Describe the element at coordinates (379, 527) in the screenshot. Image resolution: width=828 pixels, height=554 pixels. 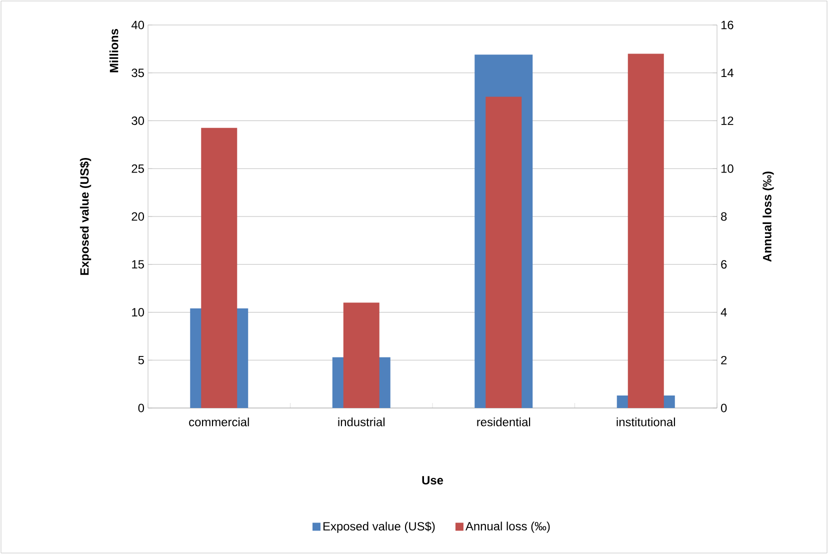
I see `legend-label: Exposed value (US$)` at that location.